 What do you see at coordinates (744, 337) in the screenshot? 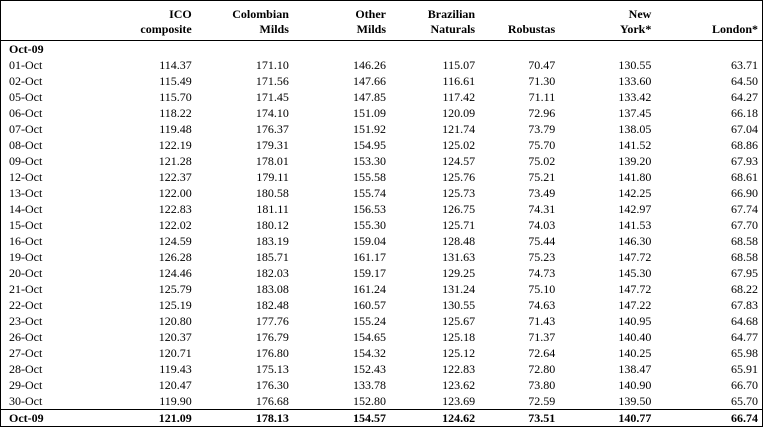
I see `cell: 64.77` at bounding box center [744, 337].